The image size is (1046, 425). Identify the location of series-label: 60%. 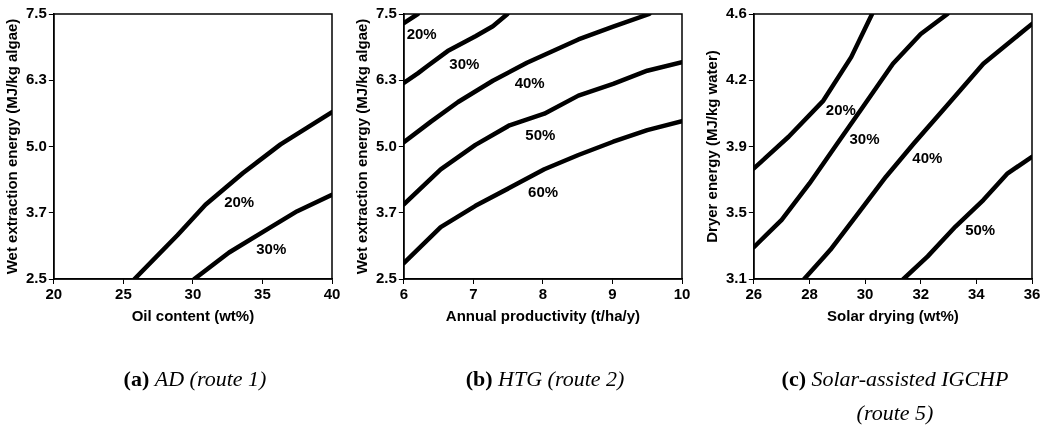
(543, 191).